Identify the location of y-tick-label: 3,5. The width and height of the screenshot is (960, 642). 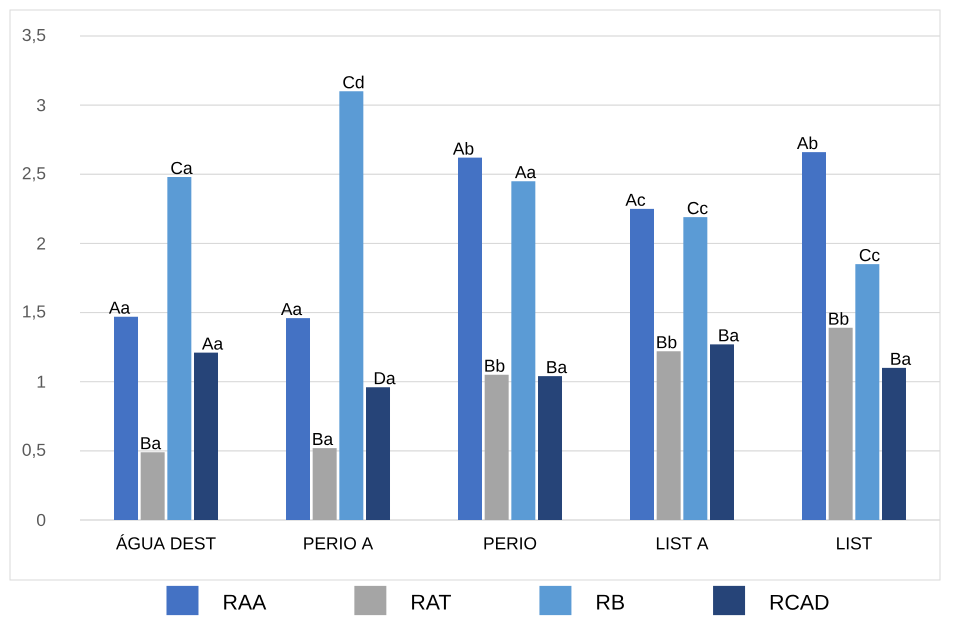
(34, 36).